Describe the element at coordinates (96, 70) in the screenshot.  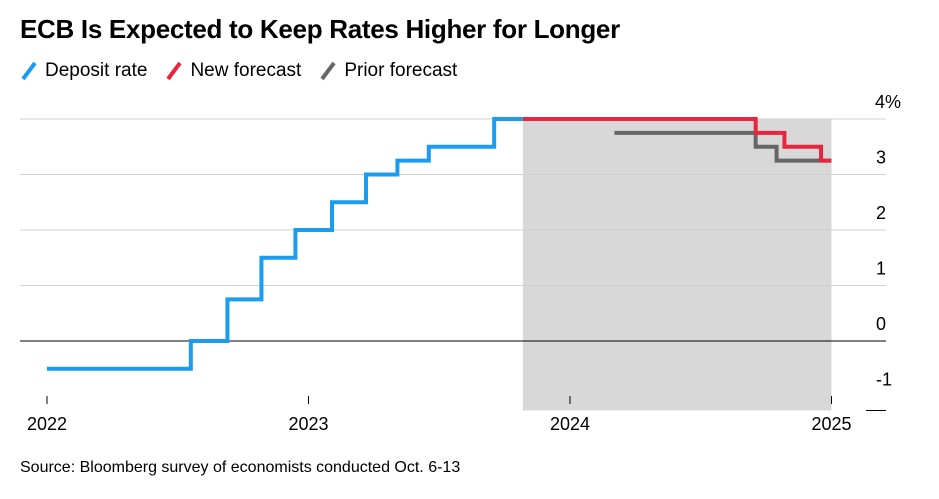
I see `legend-label-deposit-rate: Deposit rate` at that location.